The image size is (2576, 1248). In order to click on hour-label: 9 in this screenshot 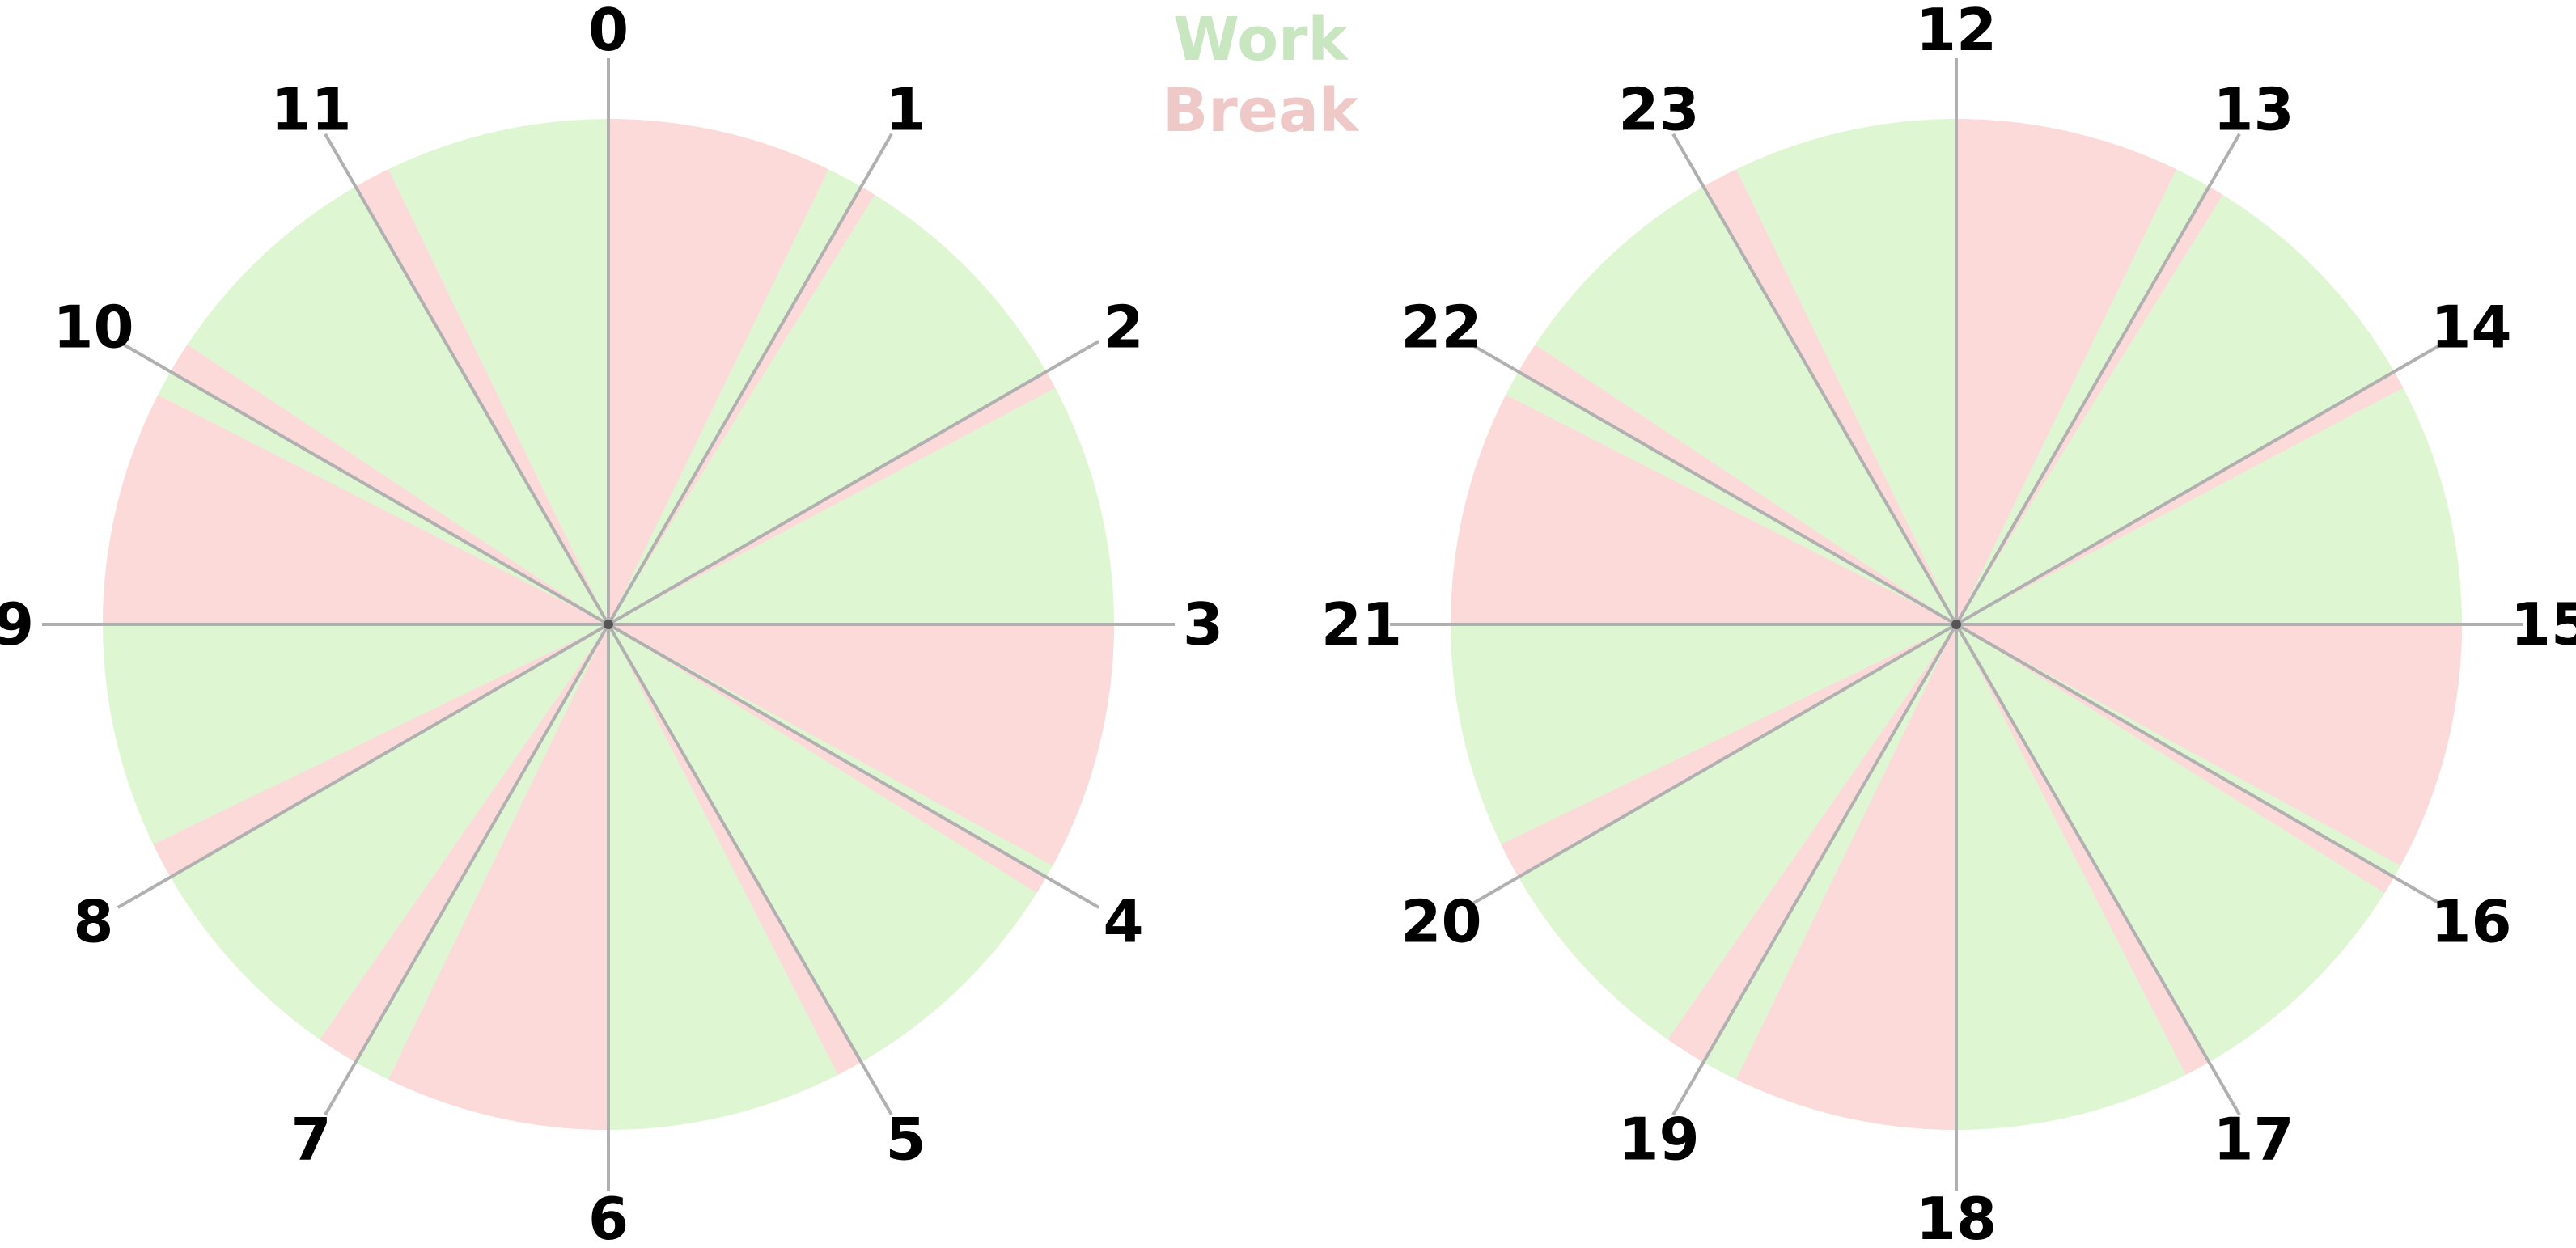, I will do `click(17, 624)`.